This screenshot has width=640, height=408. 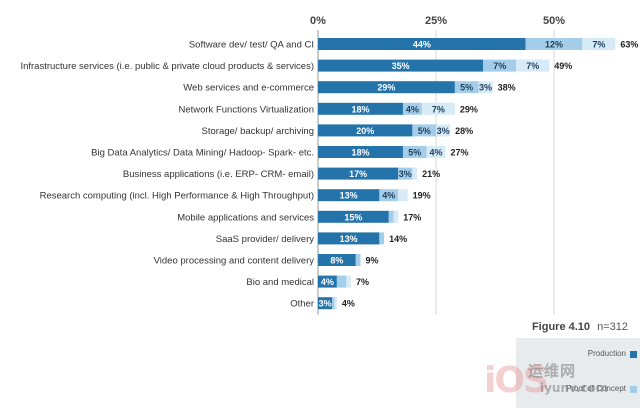 What do you see at coordinates (507, 88) in the screenshot?
I see `bar-total-label: 38%` at bounding box center [507, 88].